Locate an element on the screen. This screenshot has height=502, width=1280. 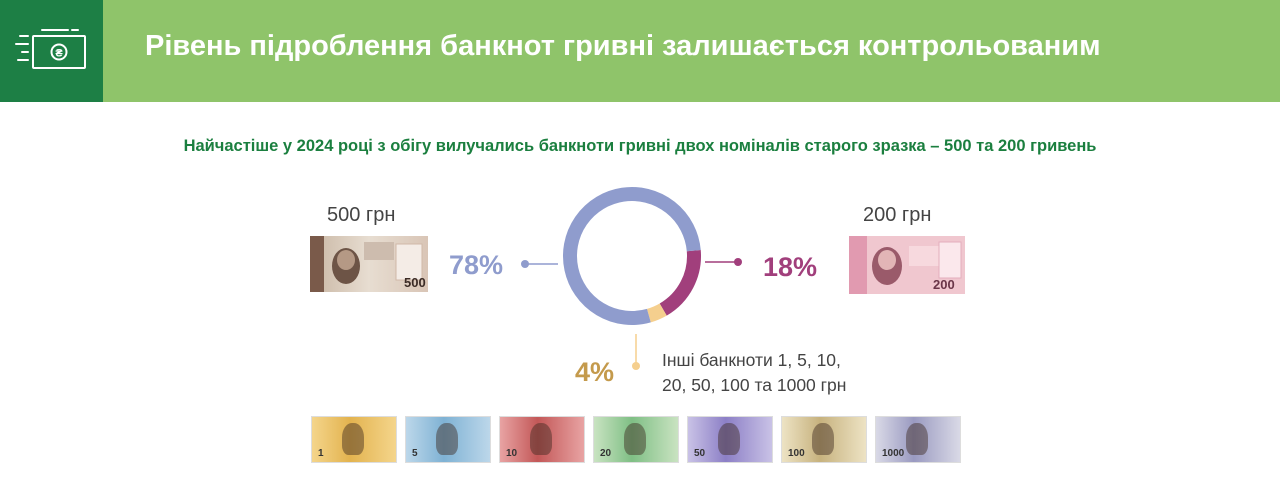
banknote-icon: ₴ is located at coordinates (50, 49).